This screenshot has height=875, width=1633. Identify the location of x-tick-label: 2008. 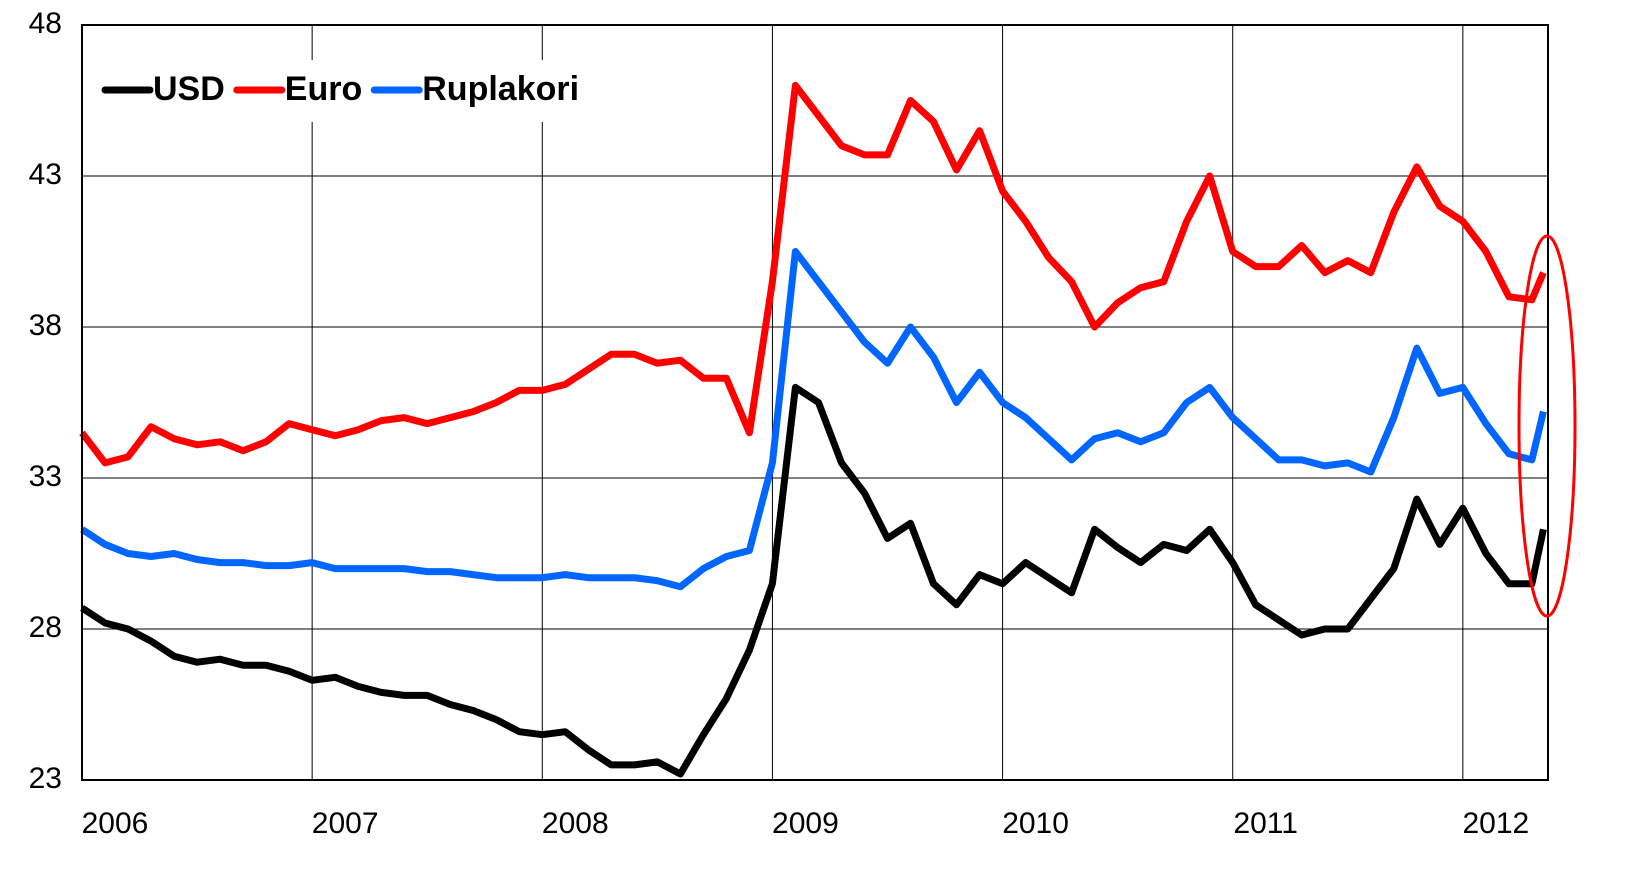
(575, 823).